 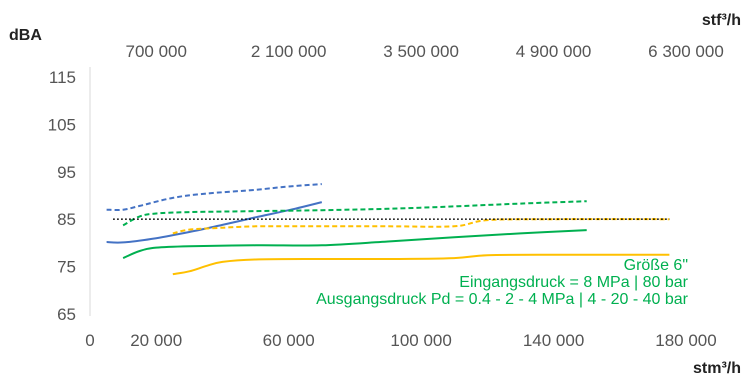 I want to click on bottom-x-tick-label: 140 000, so click(x=553, y=340).